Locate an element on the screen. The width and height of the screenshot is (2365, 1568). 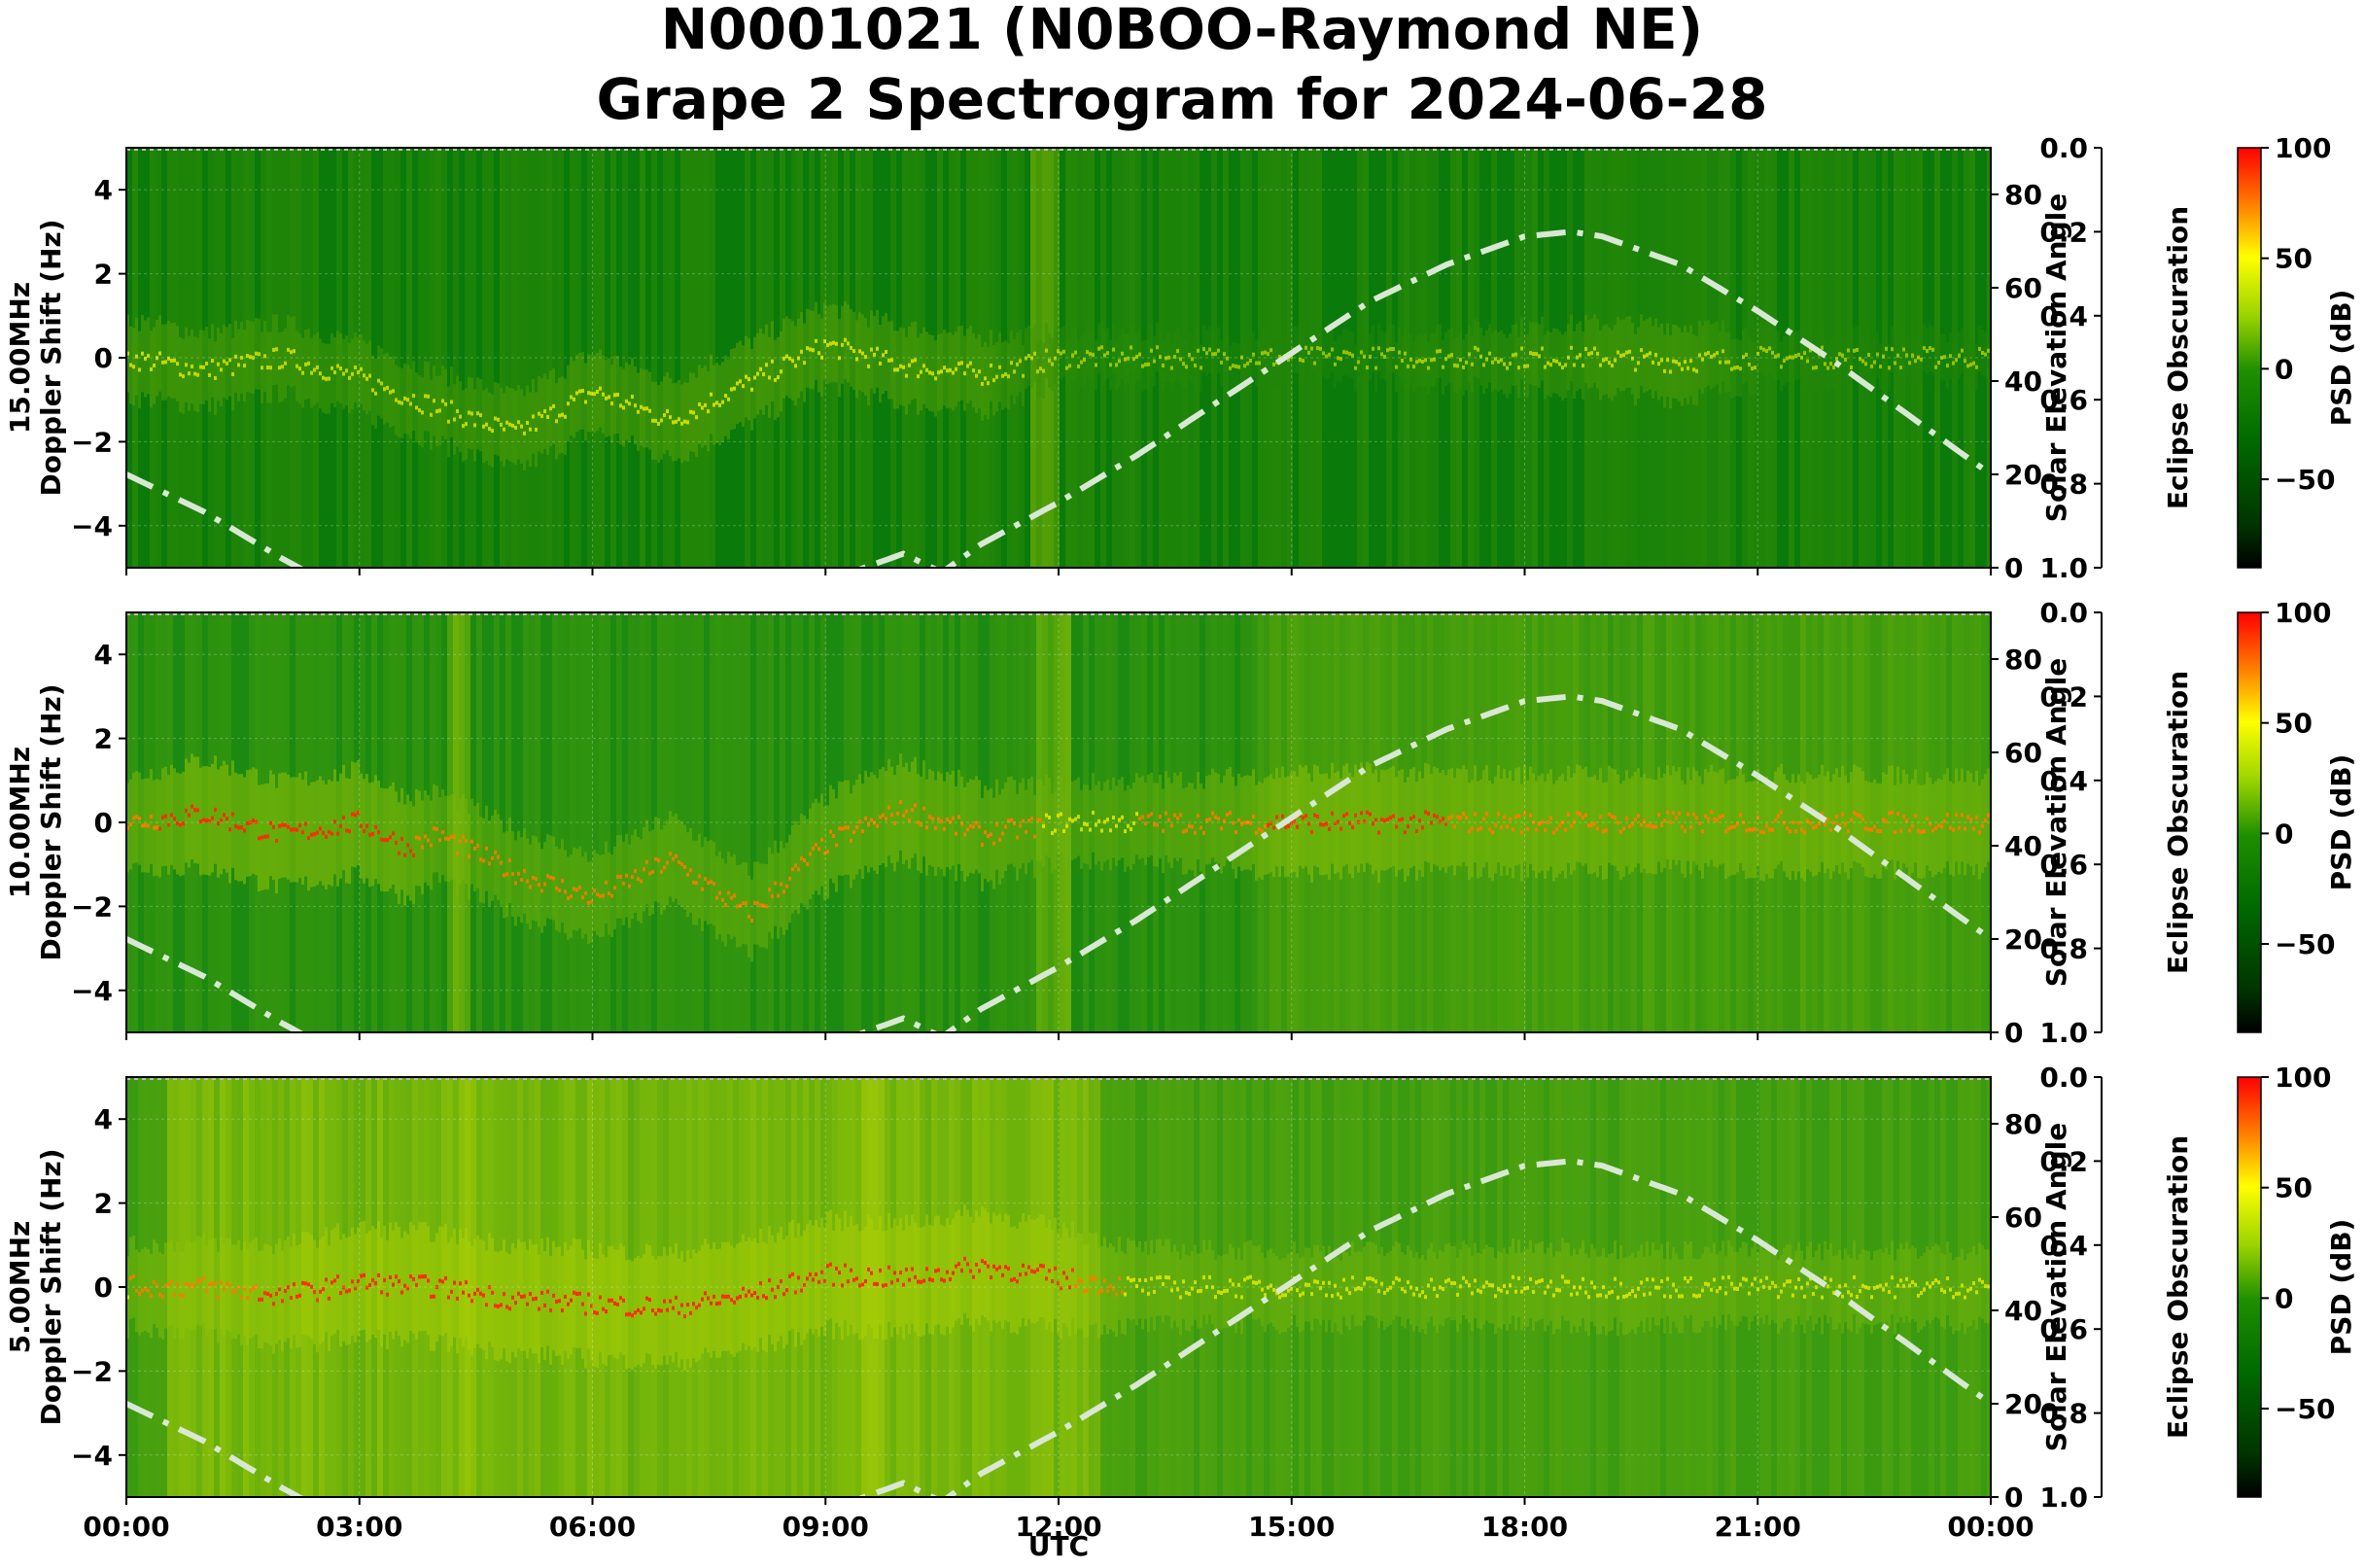
x-tick-label: 15:00 is located at coordinates (1292, 1527).